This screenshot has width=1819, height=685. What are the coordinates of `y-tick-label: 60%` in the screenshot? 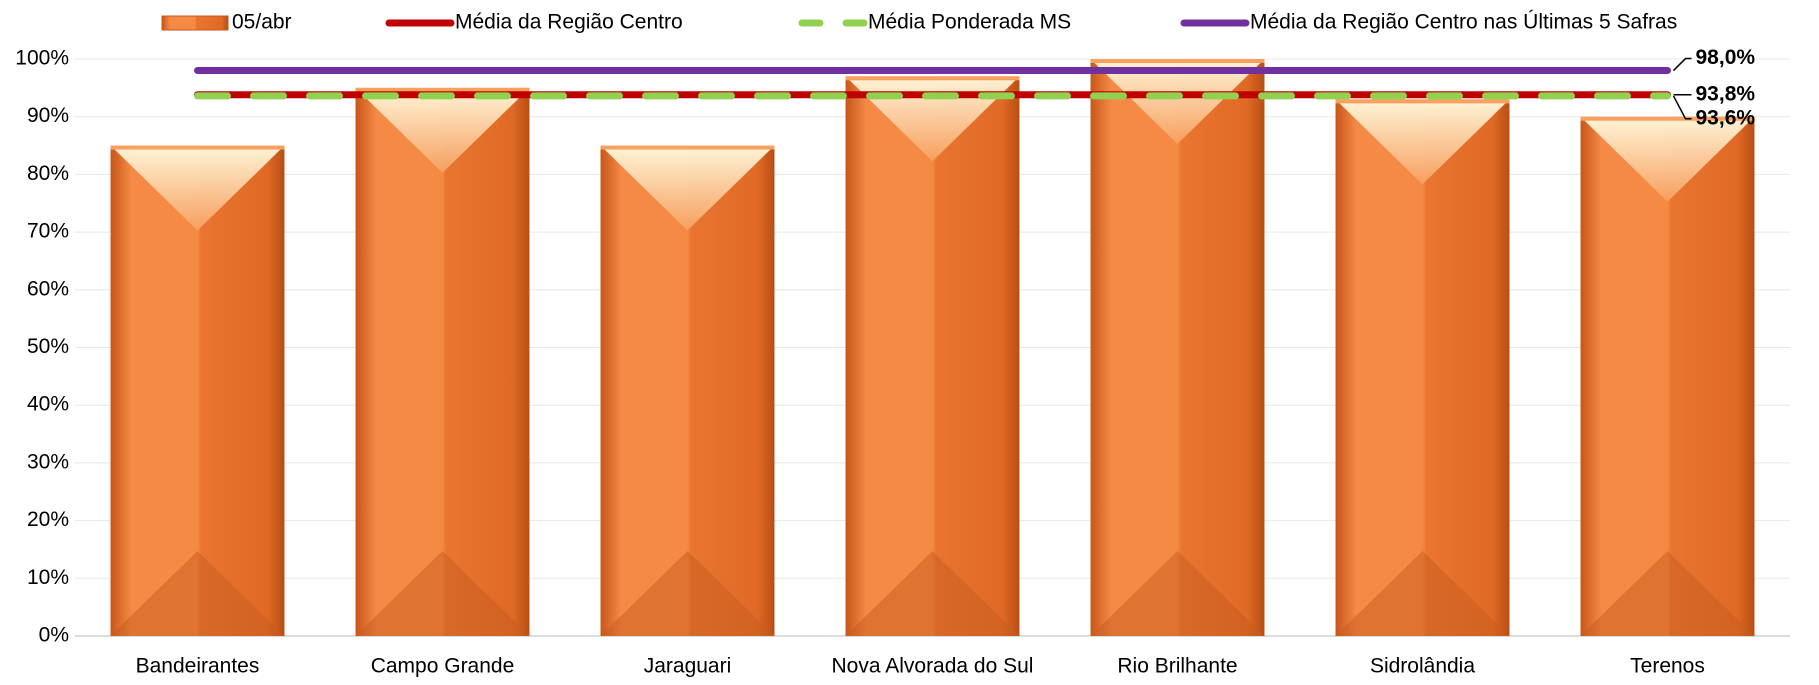 It's located at (48, 288).